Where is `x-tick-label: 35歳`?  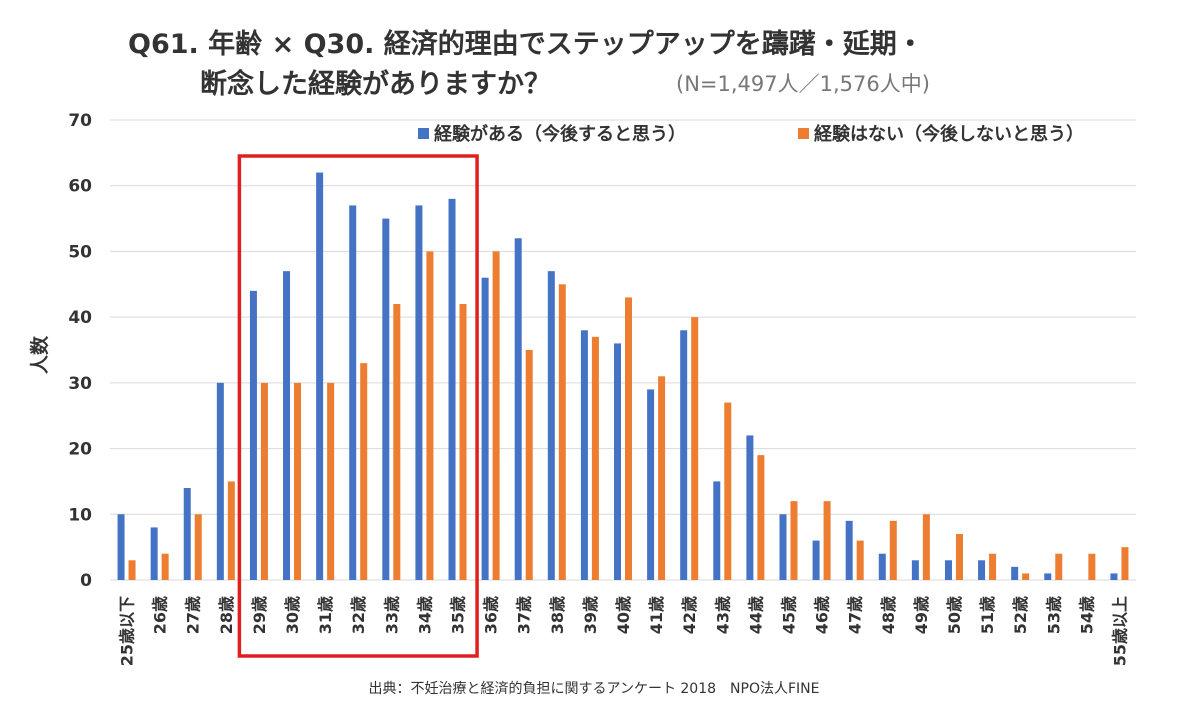
x-tick-label: 35歳 is located at coordinates (458, 615).